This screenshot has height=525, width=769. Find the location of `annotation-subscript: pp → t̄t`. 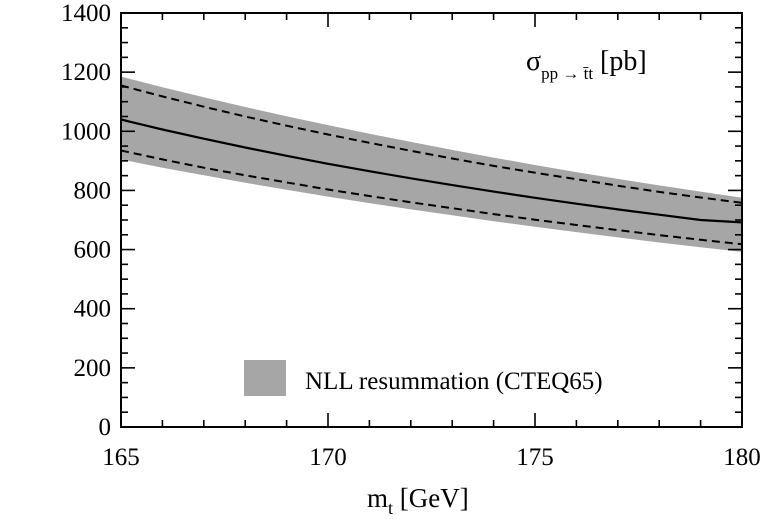

annotation-subscript: pp → t̄t is located at coordinates (567, 73).